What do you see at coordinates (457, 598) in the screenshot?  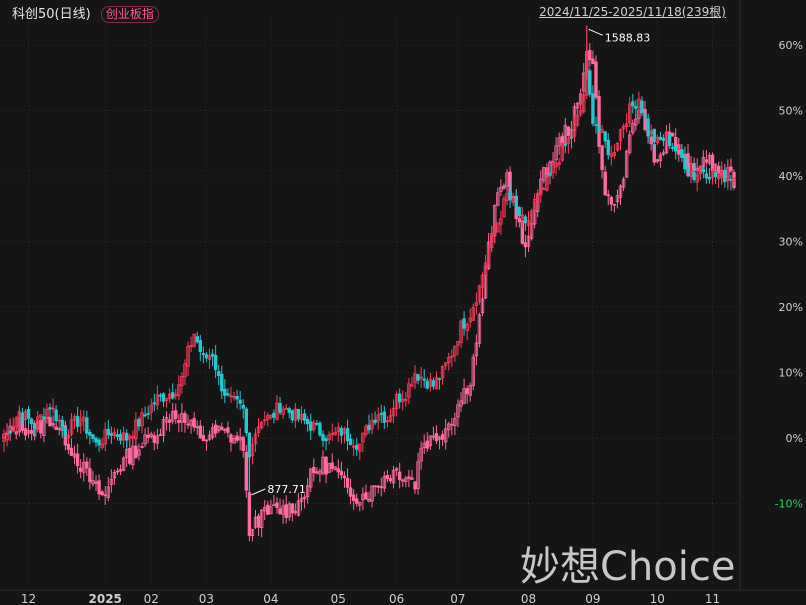 I see `x-tick-label: 07` at bounding box center [457, 598].